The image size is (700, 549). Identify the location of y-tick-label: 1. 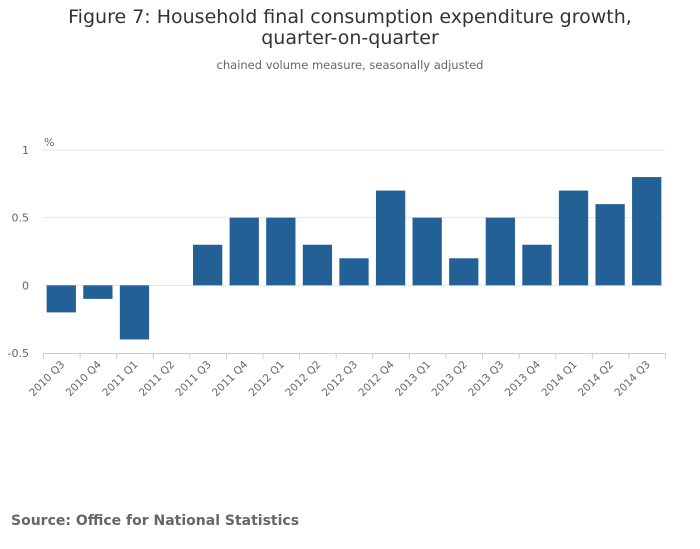
(25, 150).